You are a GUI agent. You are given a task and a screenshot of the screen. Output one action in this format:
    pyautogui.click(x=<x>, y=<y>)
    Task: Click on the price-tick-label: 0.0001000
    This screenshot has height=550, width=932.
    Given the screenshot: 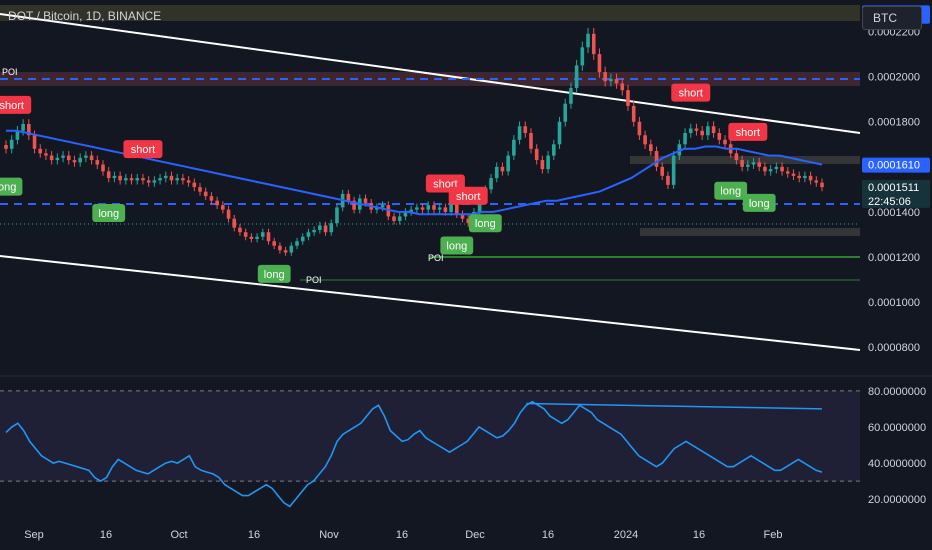 What is the action you would take?
    pyautogui.click(x=894, y=303)
    